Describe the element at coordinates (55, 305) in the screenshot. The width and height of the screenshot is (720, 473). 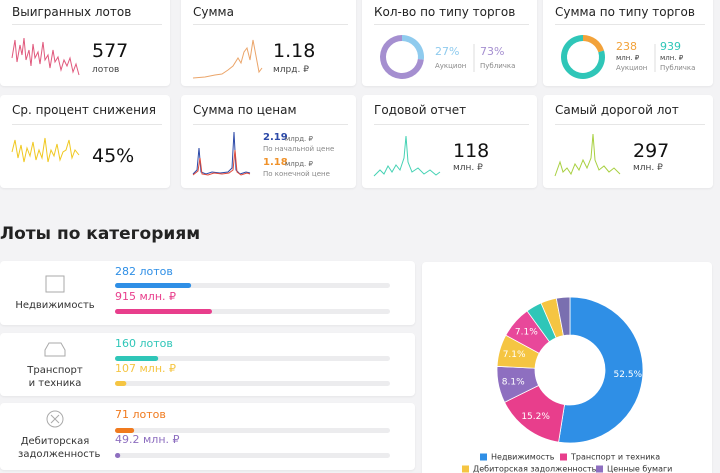
I see `category-name: Недвижимость` at that location.